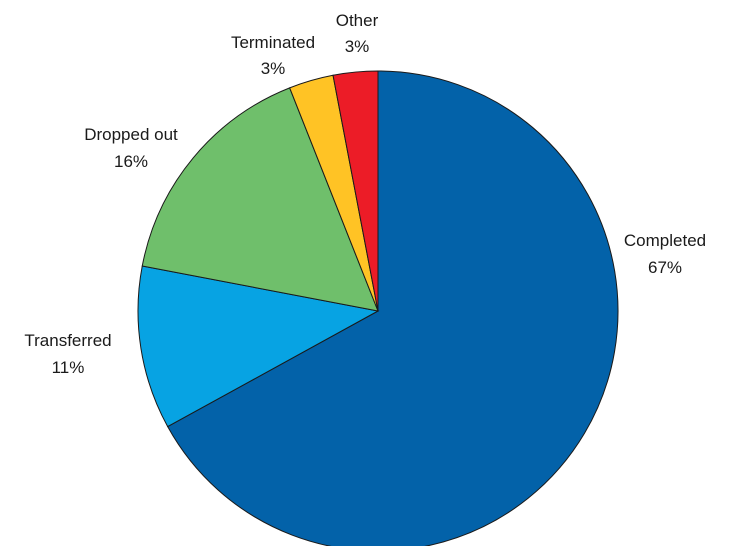 This screenshot has height=551, width=732. Describe the element at coordinates (665, 267) in the screenshot. I see `slice-percent-completed: 67%` at that location.